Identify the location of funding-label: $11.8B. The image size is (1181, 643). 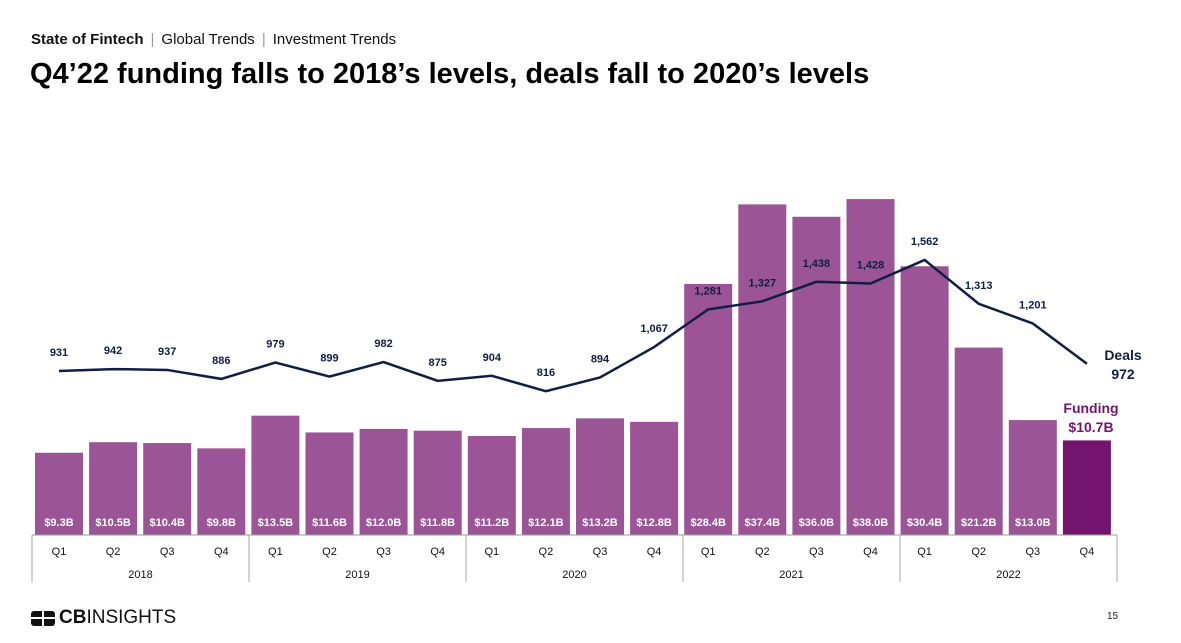
(437, 523).